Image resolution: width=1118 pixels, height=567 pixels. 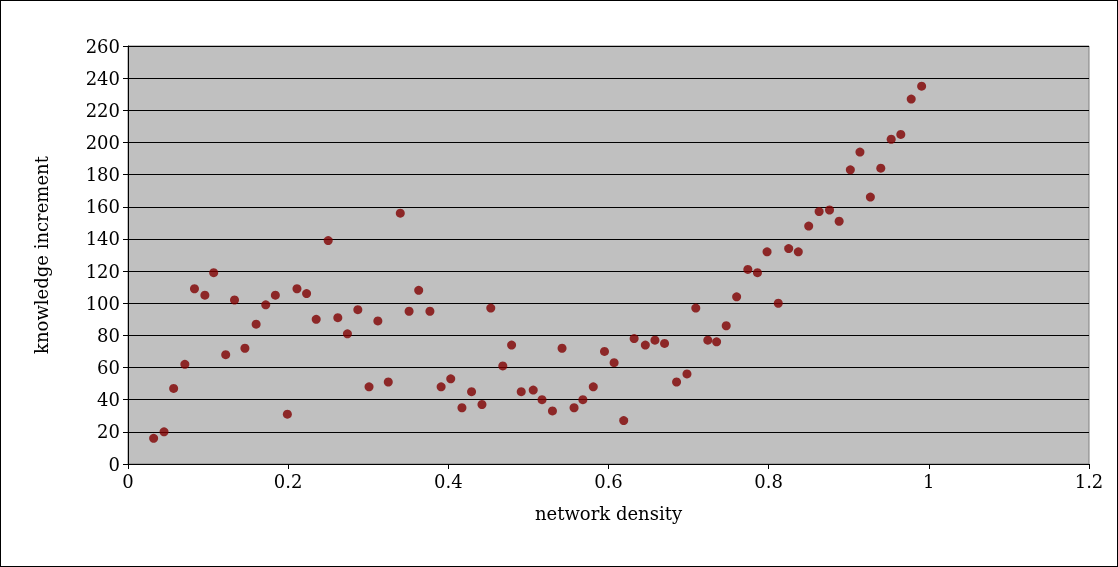 I want to click on y-tick-label: 80, so click(x=108, y=335).